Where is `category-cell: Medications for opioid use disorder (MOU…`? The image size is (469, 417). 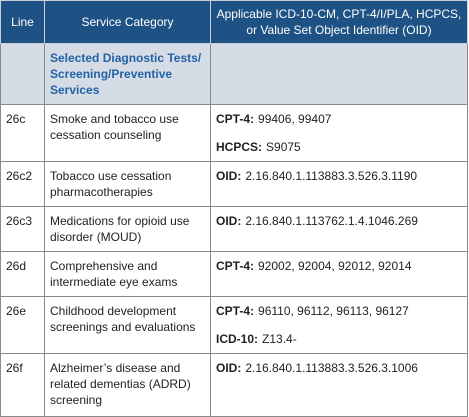 category-cell: Medications for opioid use disorder (MOU… is located at coordinates (127, 229).